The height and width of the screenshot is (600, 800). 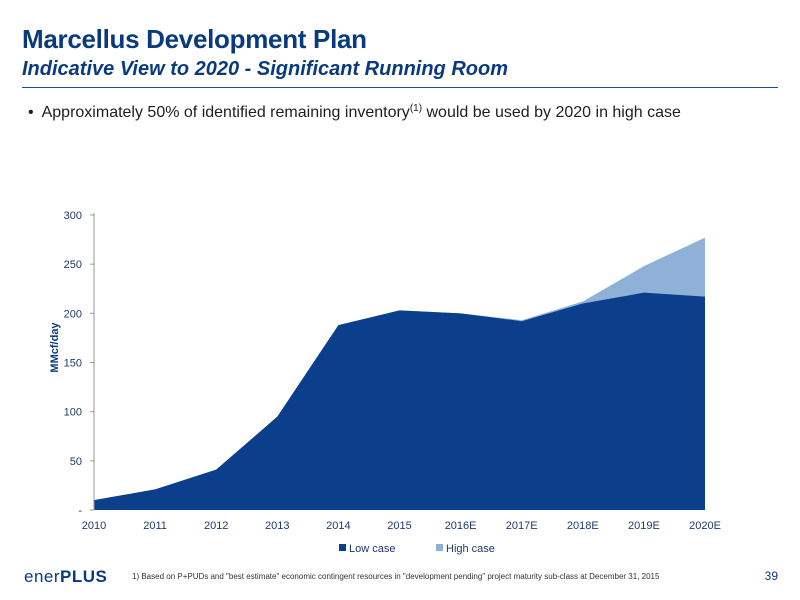 I want to click on y-tick-label: -, so click(x=80, y=511).